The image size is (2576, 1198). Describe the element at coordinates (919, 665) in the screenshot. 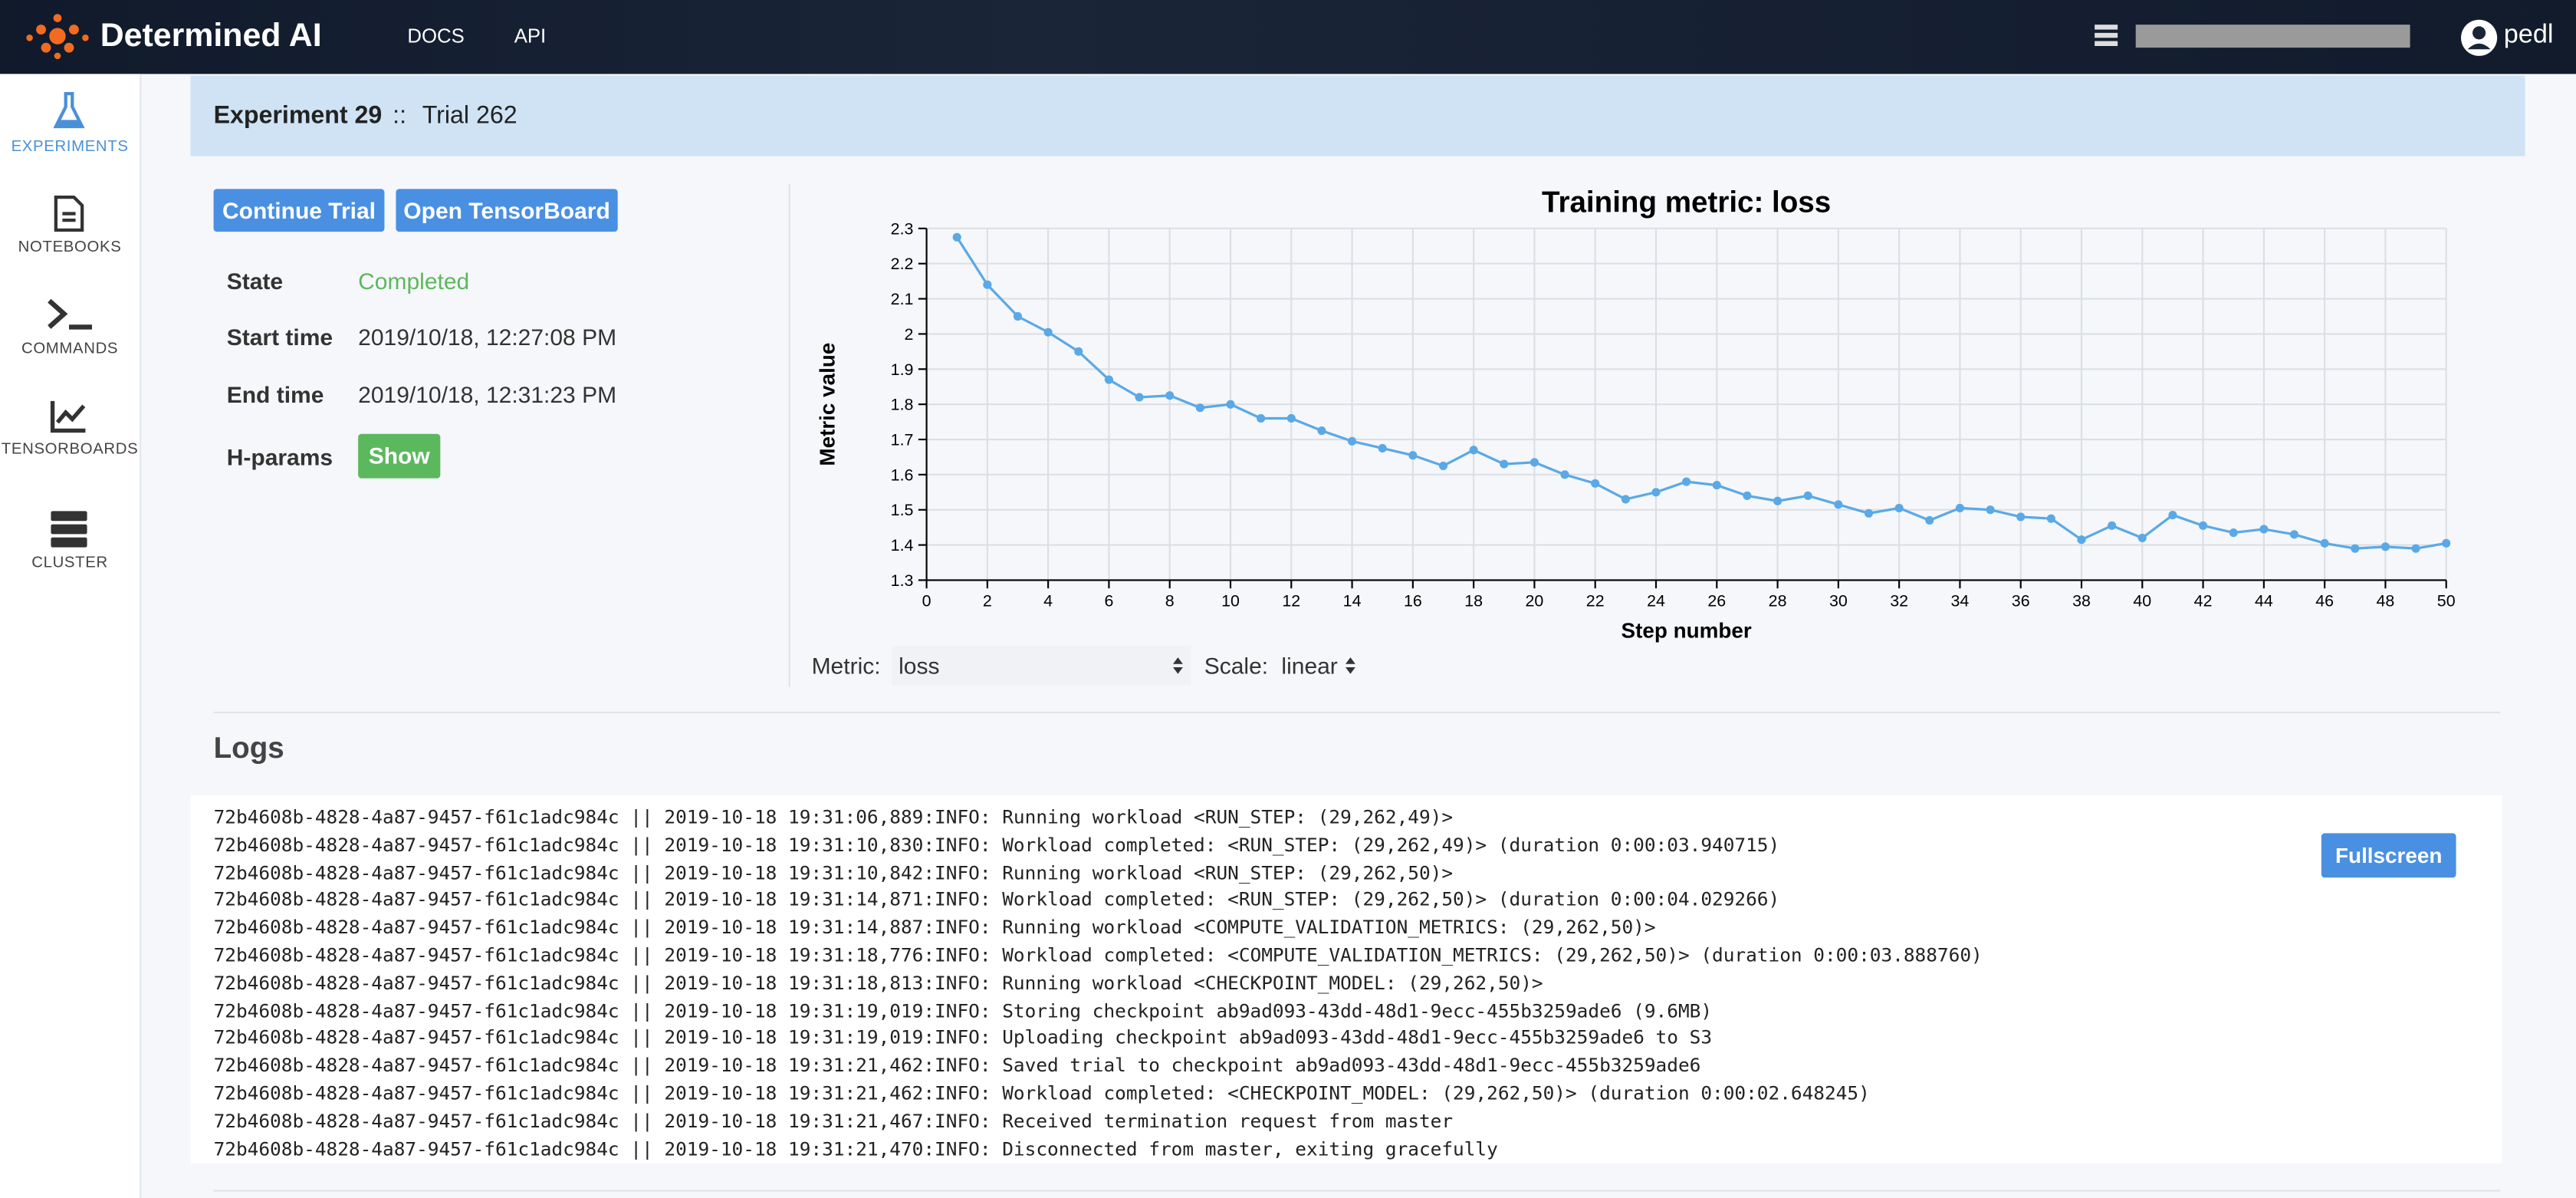

I see `metric-value: loss` at that location.